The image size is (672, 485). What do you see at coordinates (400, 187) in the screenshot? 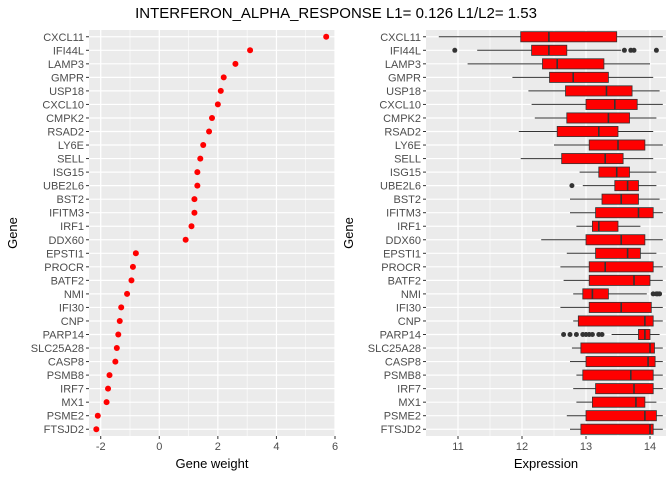
I see `gene-label: UBE2L6` at bounding box center [400, 187].